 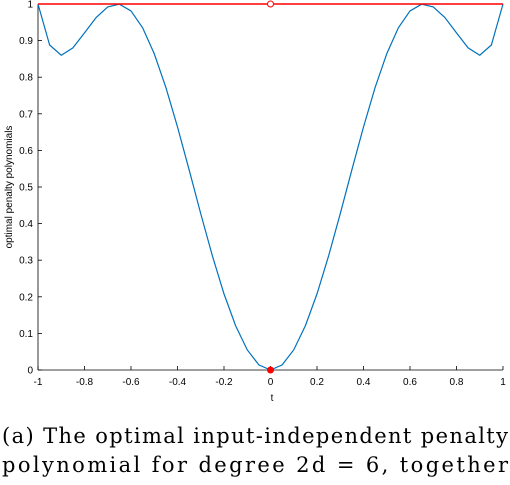 I want to click on y-tick-label: 0.7, so click(x=26, y=114).